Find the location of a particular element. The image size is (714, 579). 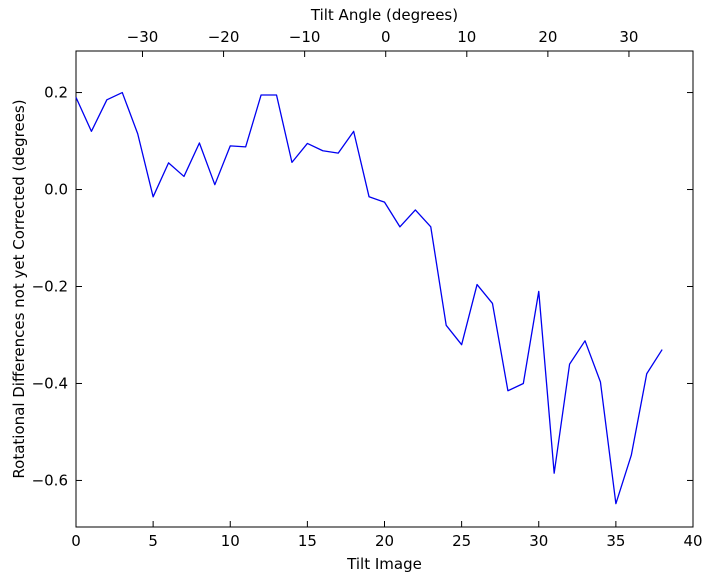

bottom-tick-label: 40 is located at coordinates (692, 541).